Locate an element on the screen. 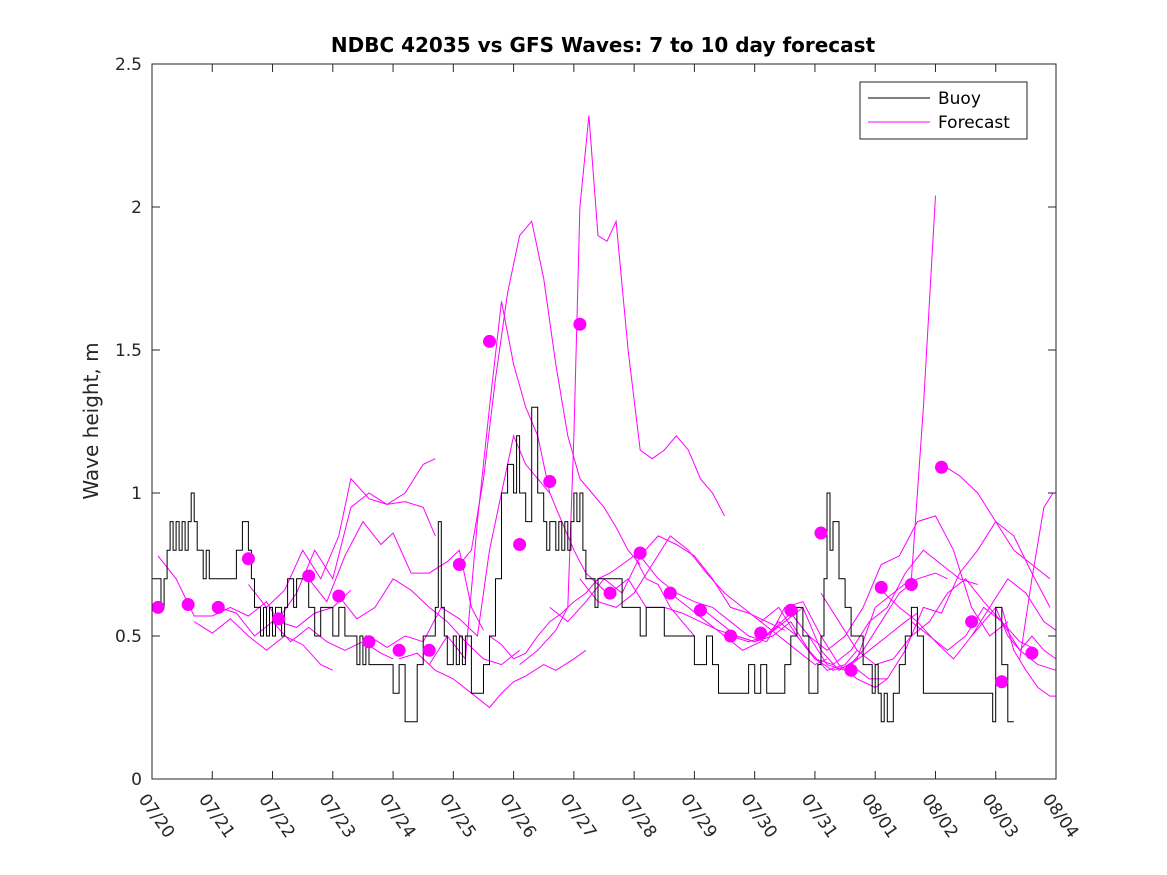 This screenshot has height=875, width=1167. legend: Buoy Forecast is located at coordinates (943, 110).